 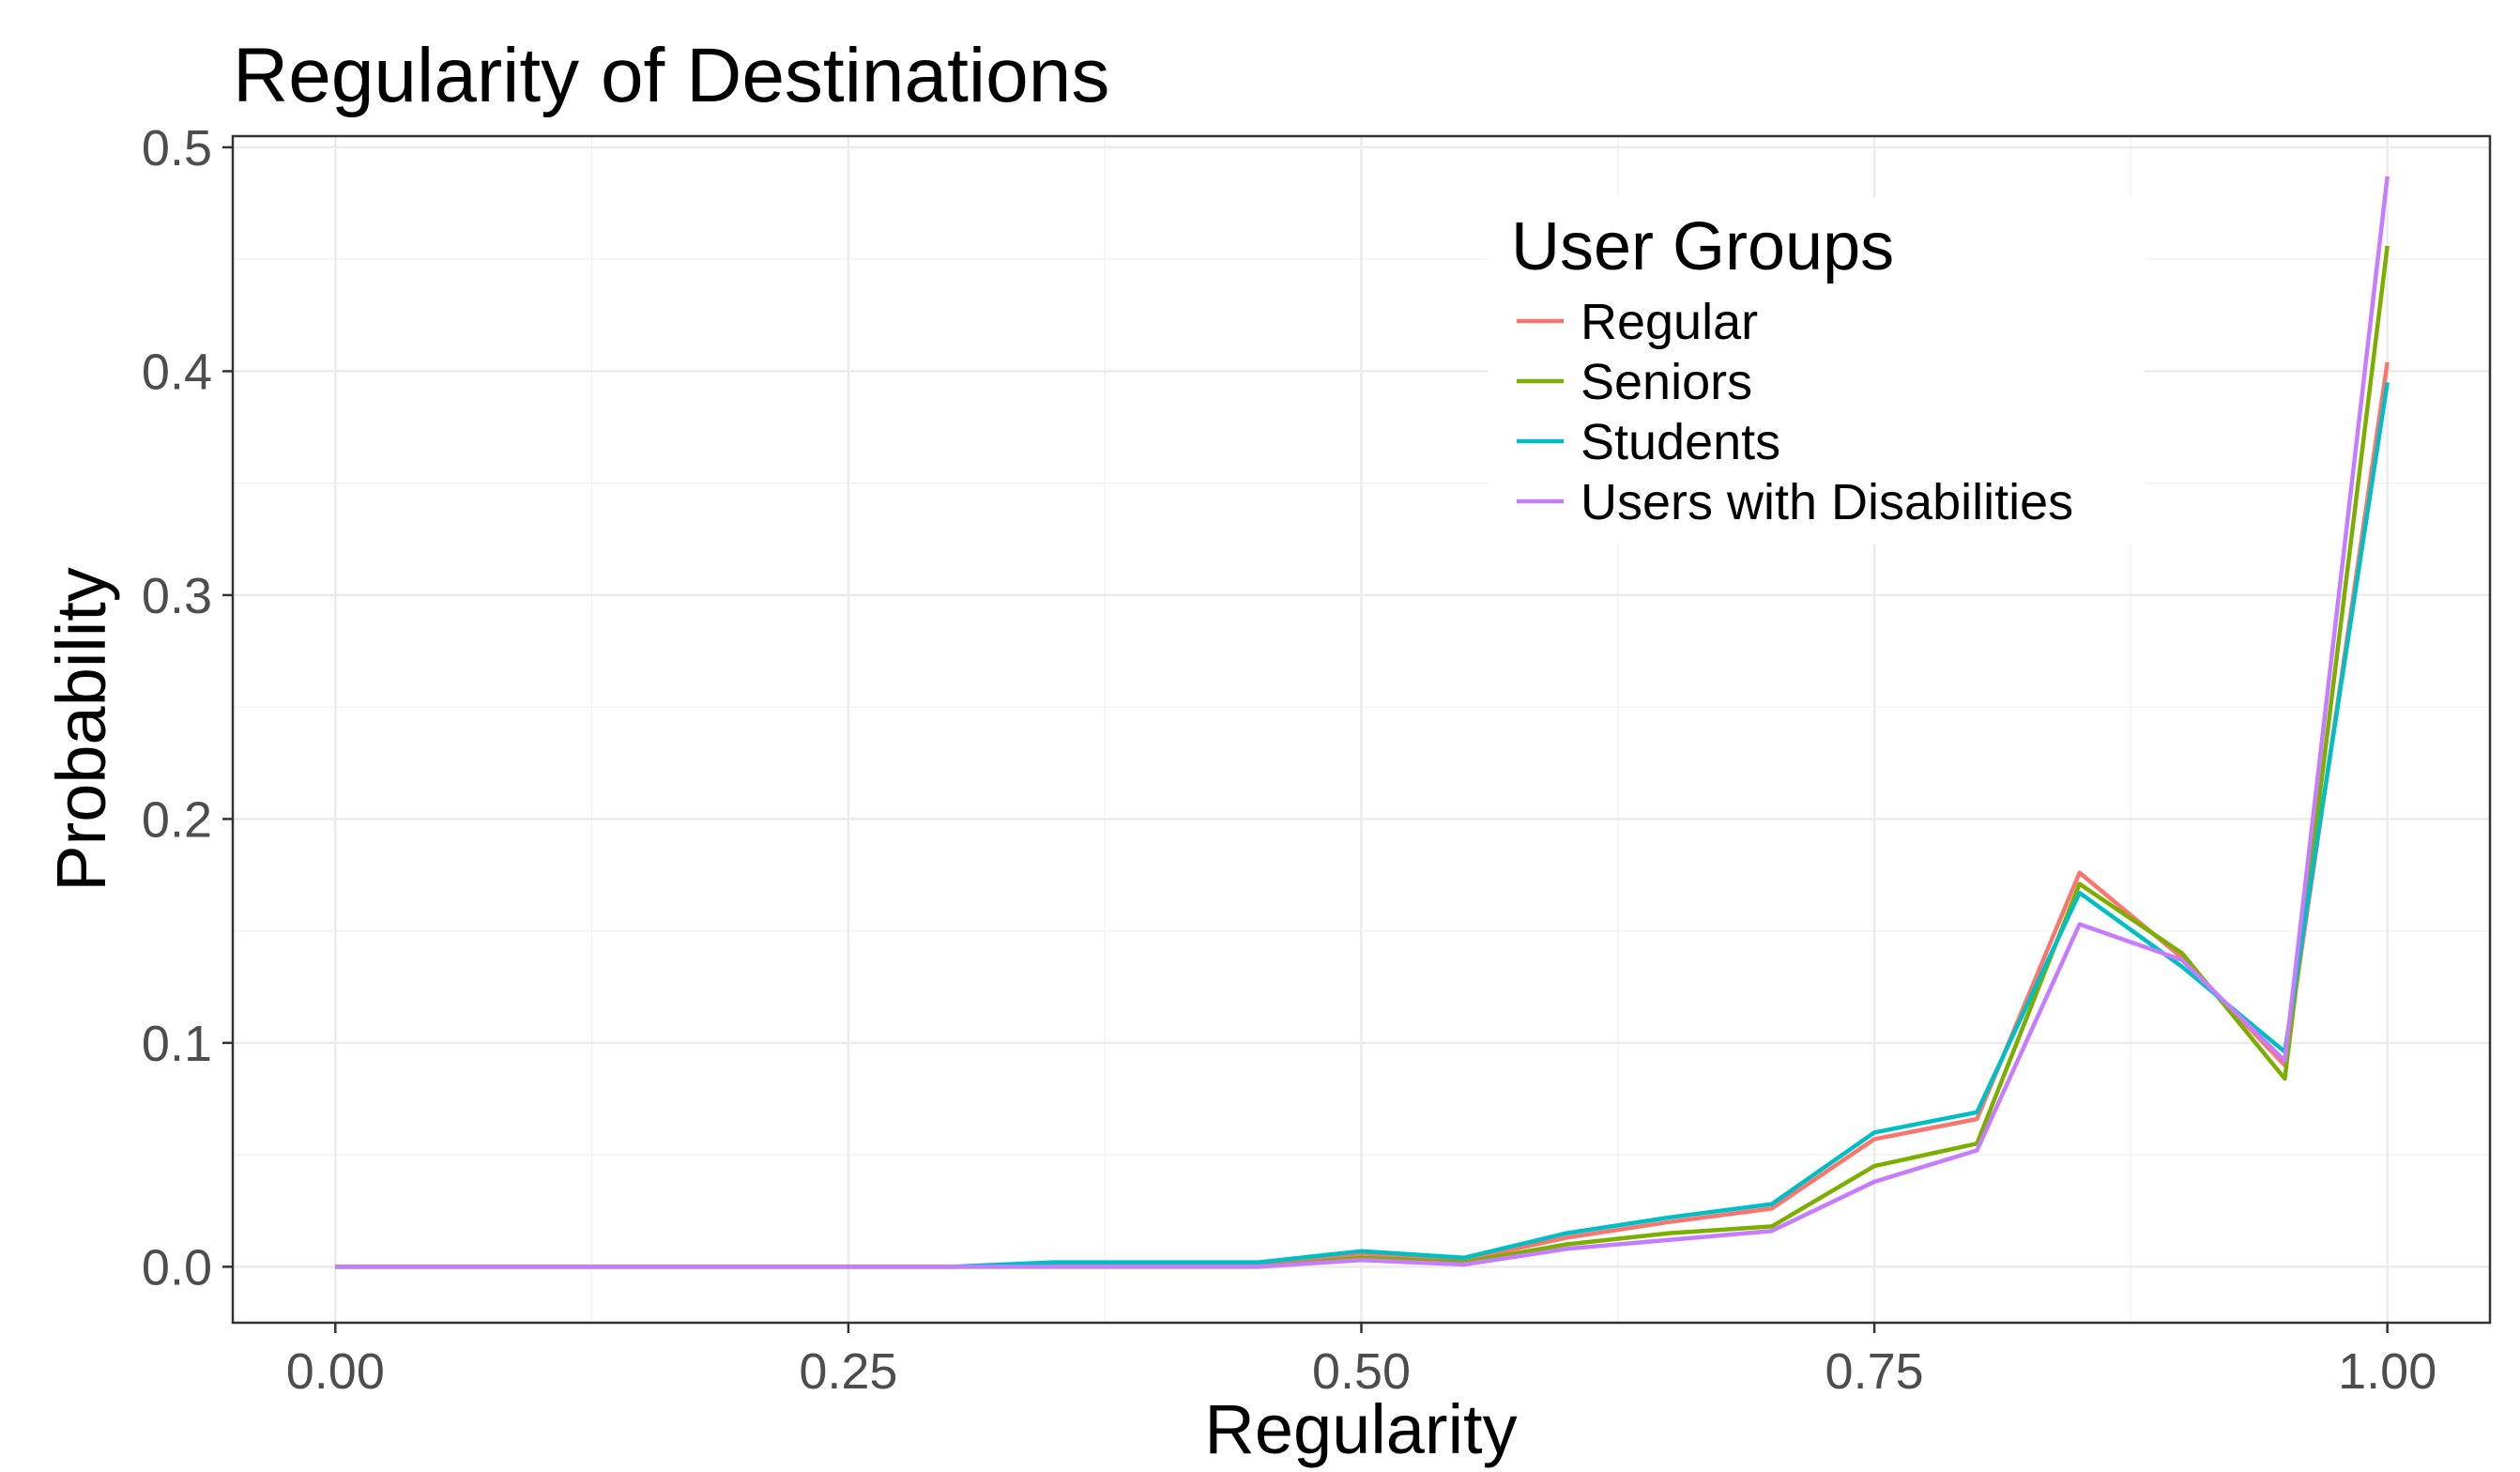 I want to click on legend-label: Seniors, so click(x=1666, y=382).